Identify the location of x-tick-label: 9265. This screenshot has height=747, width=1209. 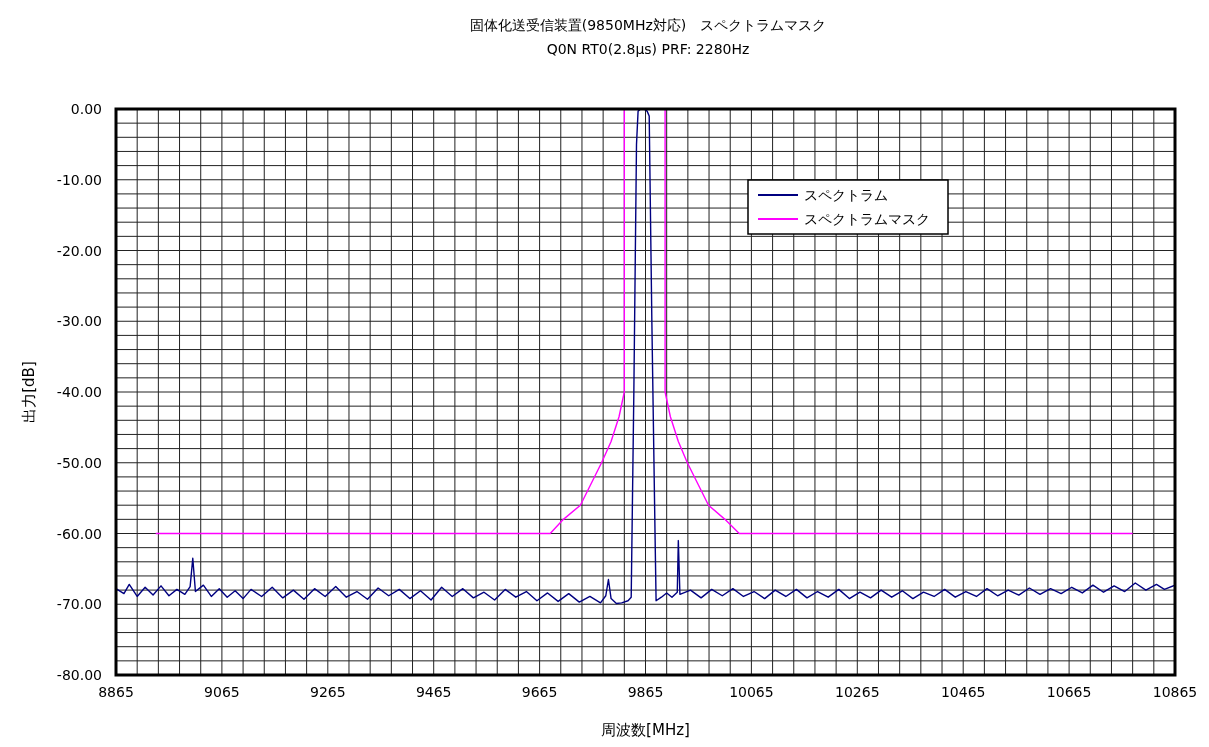
(327, 692).